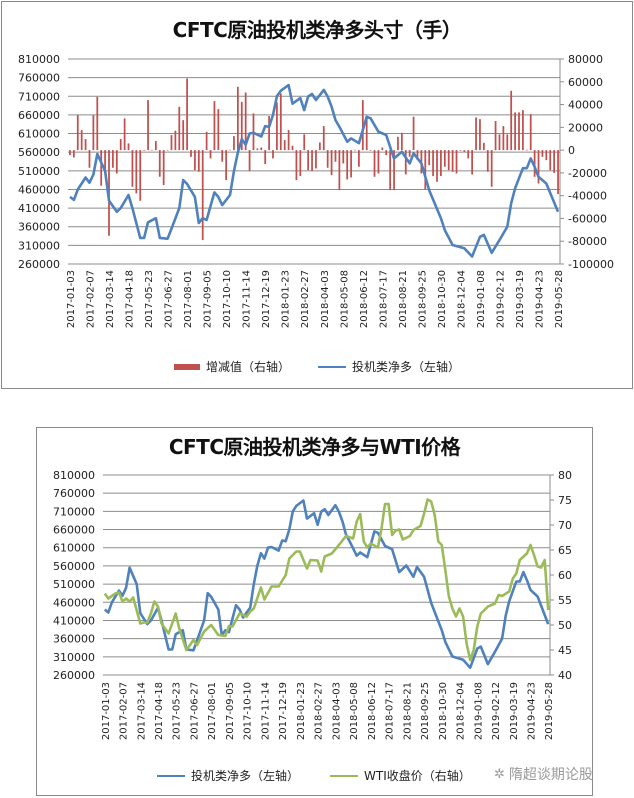 The height and width of the screenshot is (798, 634). What do you see at coordinates (326, 580) in the screenshot?
I see `series-line-wti` at bounding box center [326, 580].